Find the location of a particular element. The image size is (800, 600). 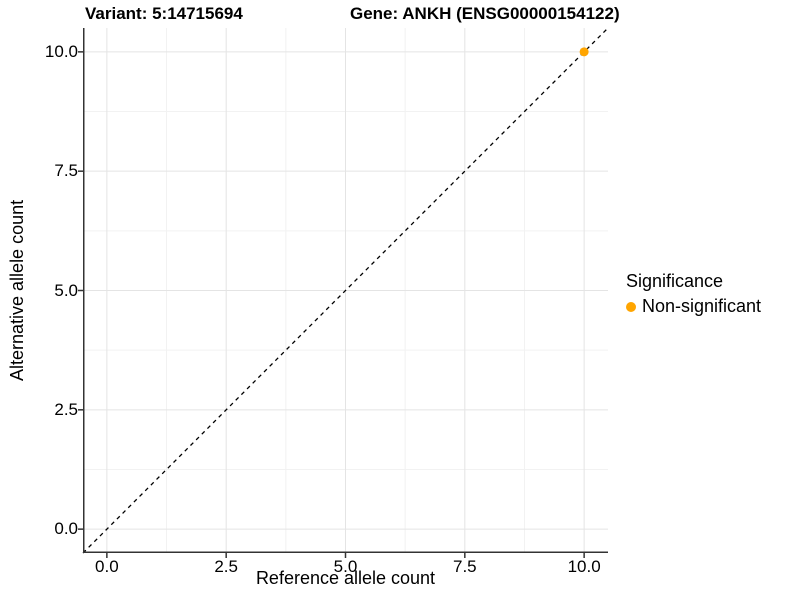

y-tick-label: 0.0 is located at coordinates (66, 529).